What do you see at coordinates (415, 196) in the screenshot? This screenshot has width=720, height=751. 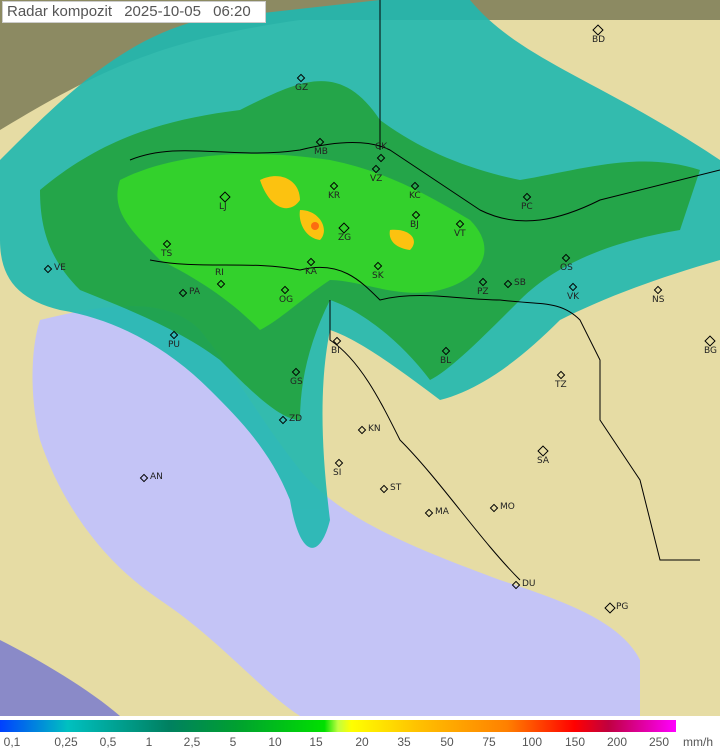 I see `city-label: KC` at bounding box center [415, 196].